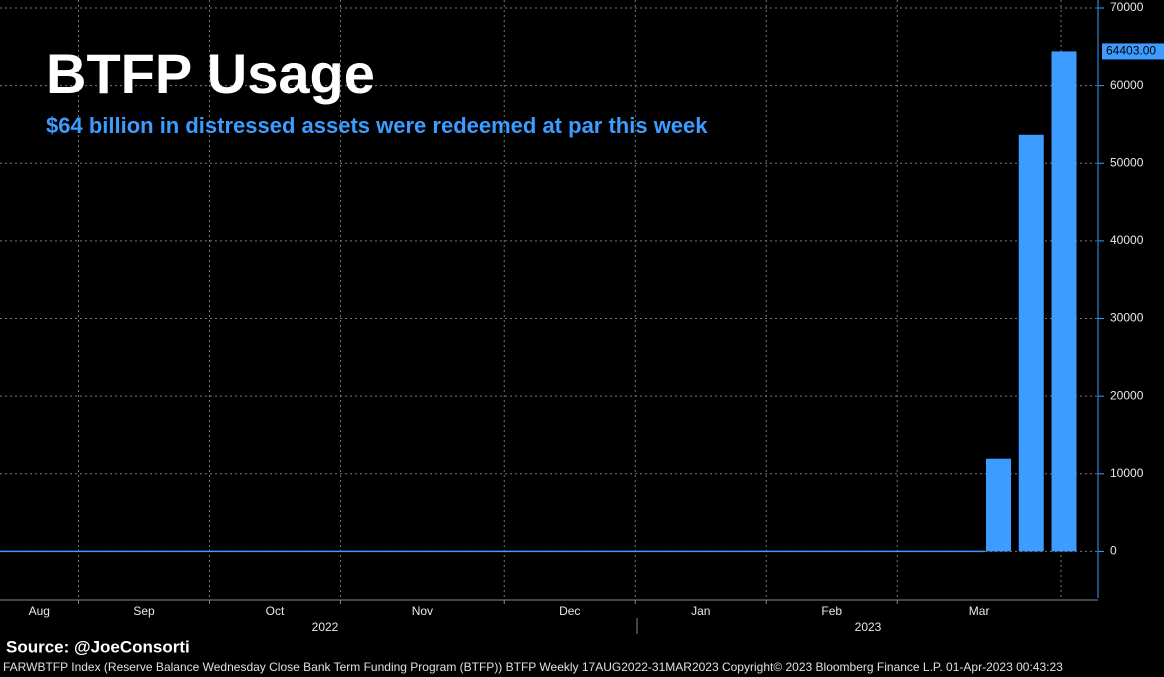 Image resolution: width=1164 pixels, height=677 pixels. I want to click on source: Source: @JoeConsorti, so click(98, 646).